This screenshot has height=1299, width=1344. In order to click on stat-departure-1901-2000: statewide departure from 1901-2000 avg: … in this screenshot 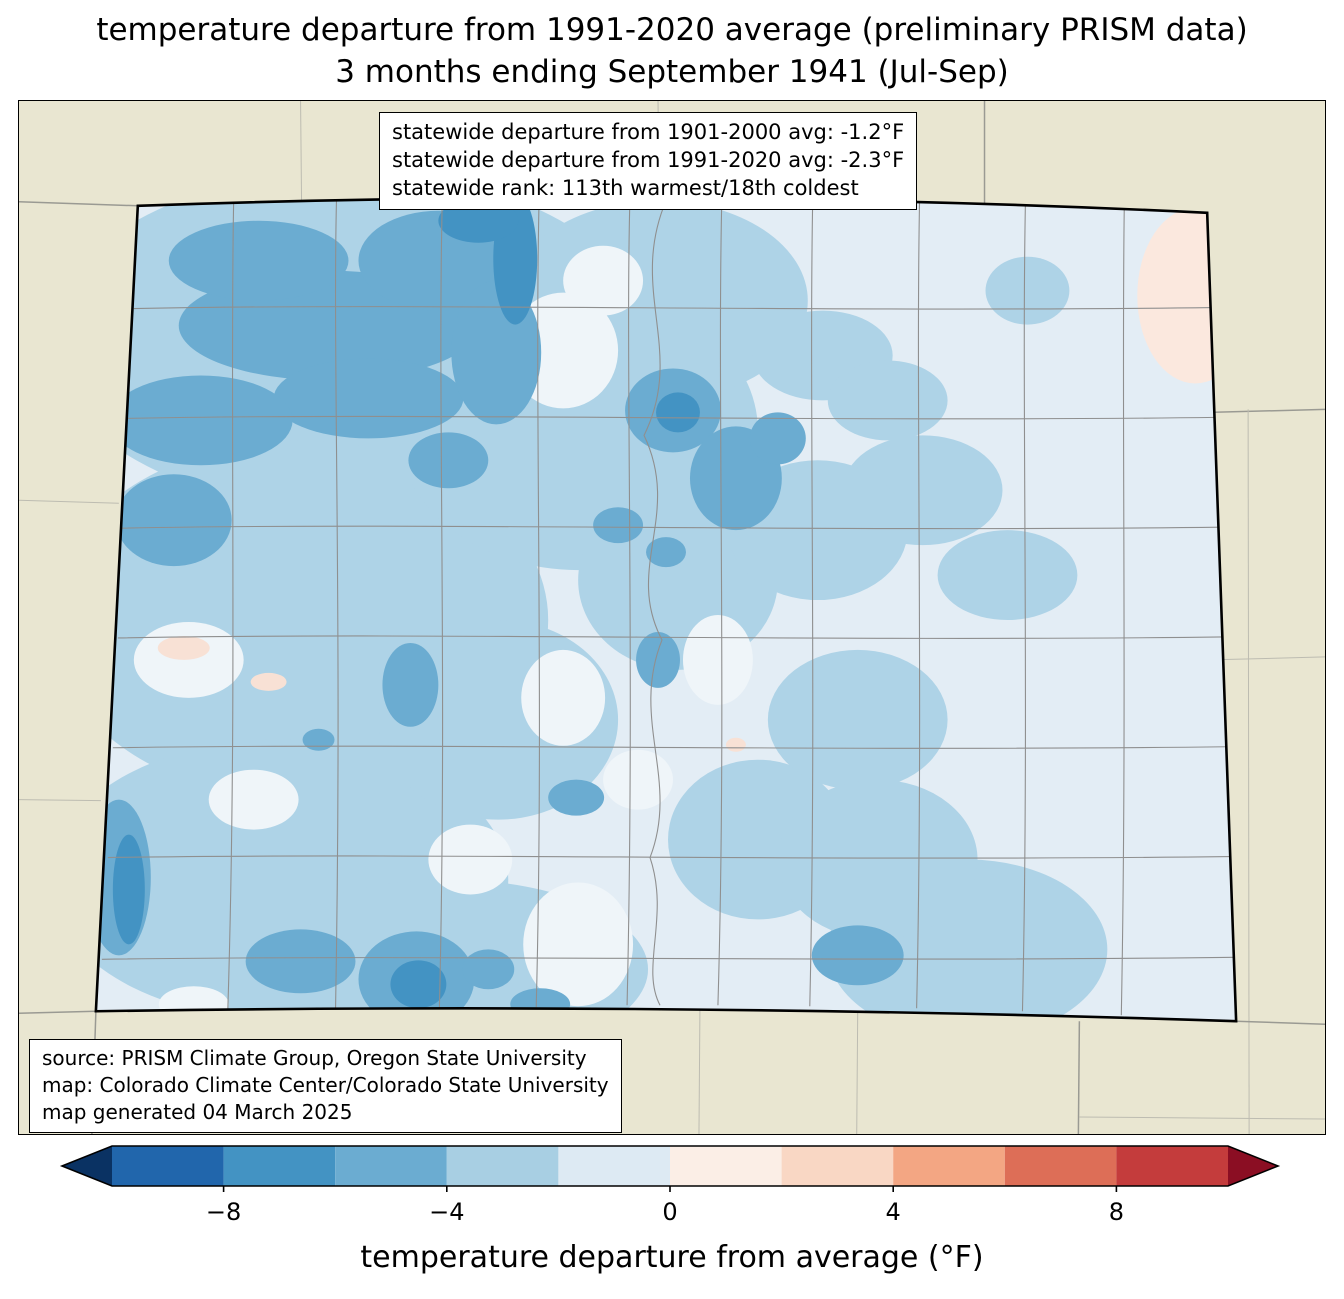, I will do `click(648, 132)`.